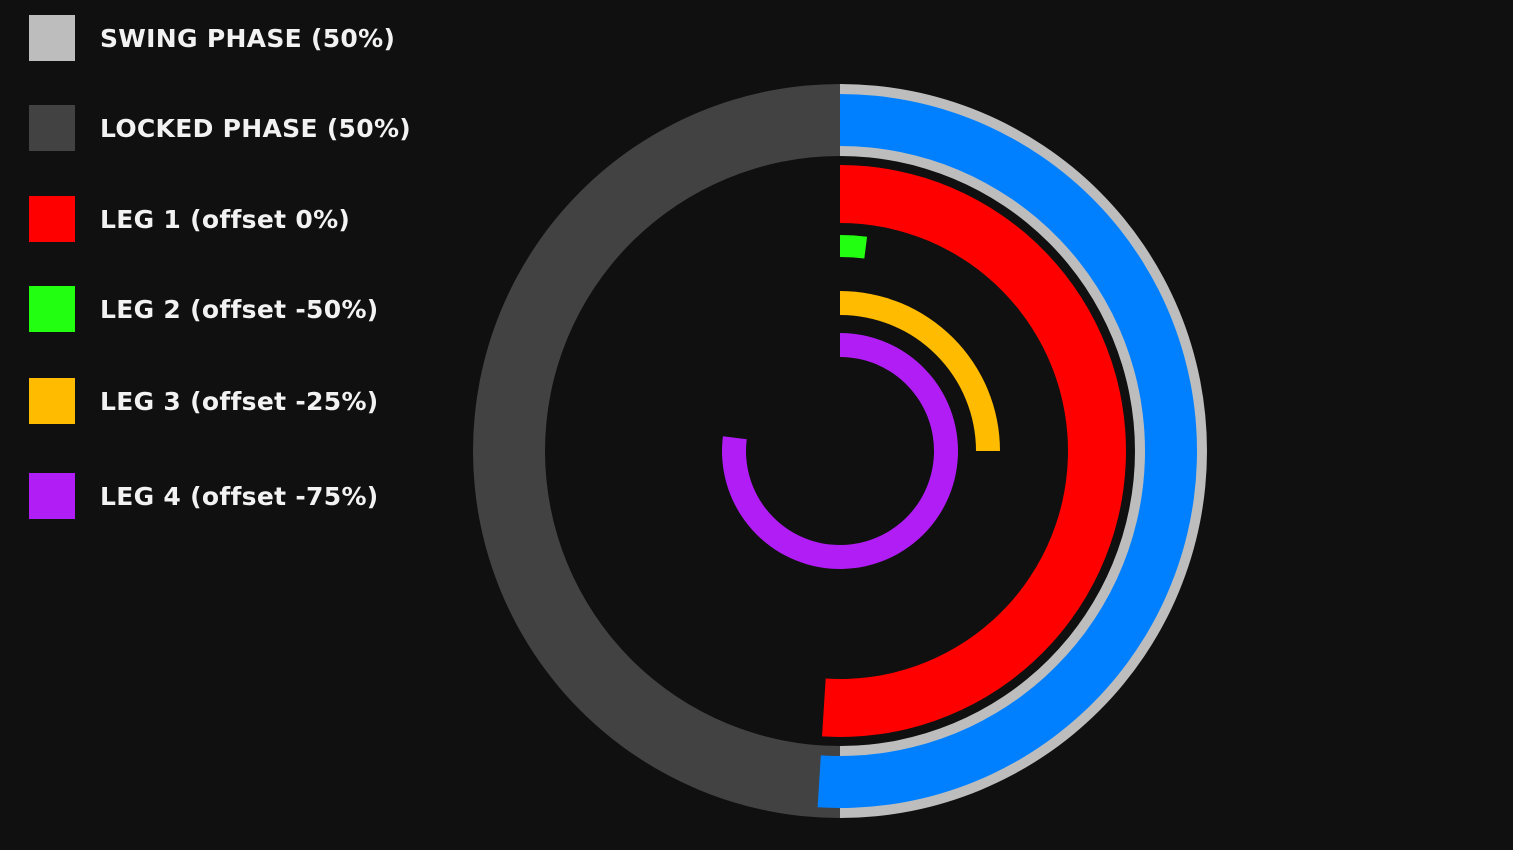 Image resolution: width=1513 pixels, height=850 pixels. I want to click on leg-1-arc, so click(974, 451).